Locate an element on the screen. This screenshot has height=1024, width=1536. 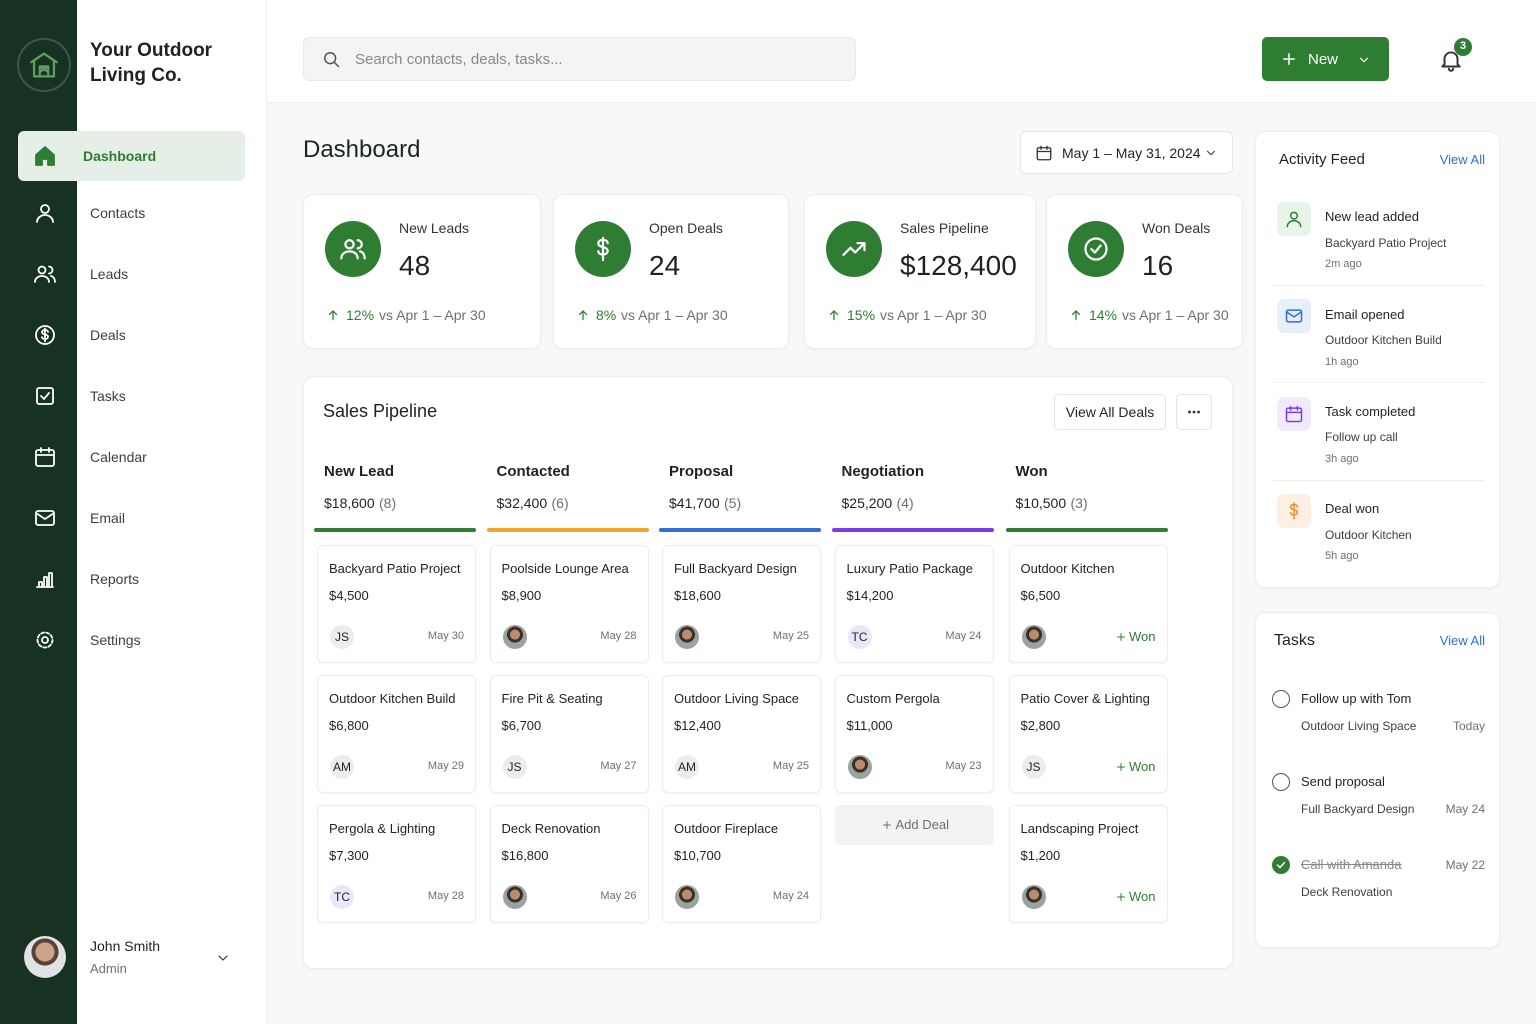
deal-amount: $4,500 is located at coordinates (349, 596).